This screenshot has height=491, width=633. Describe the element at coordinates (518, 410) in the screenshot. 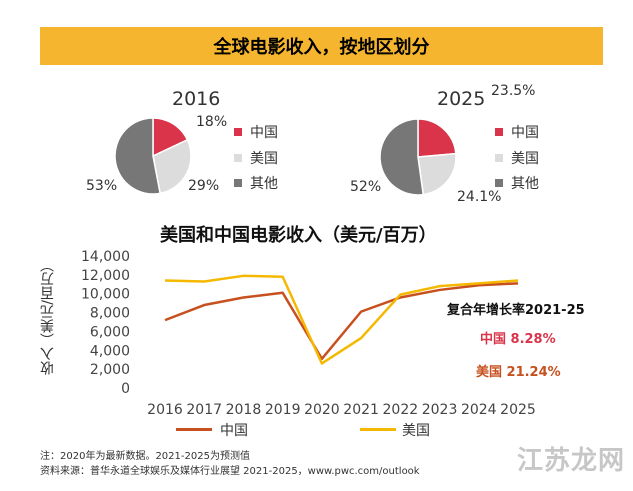

I see `x-tick-label: 2025` at that location.